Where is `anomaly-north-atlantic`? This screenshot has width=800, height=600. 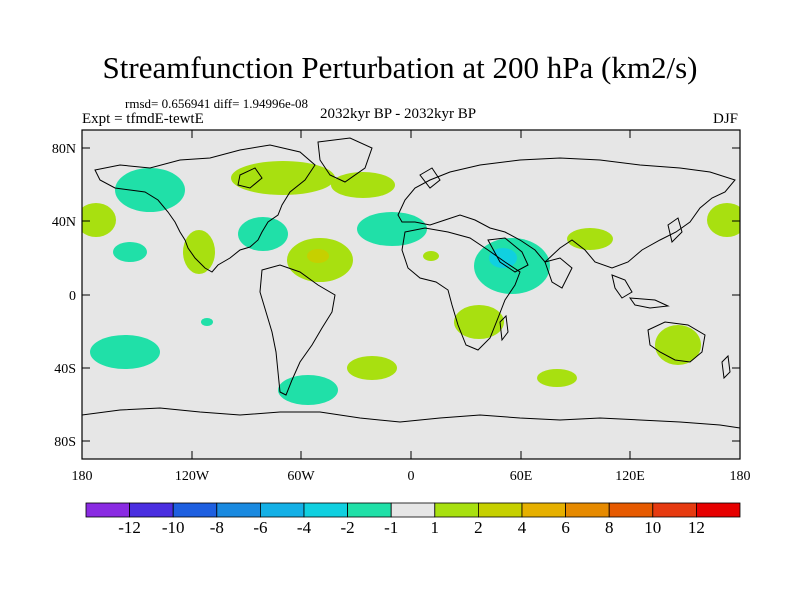
anomaly-north-atlantic is located at coordinates (392, 229).